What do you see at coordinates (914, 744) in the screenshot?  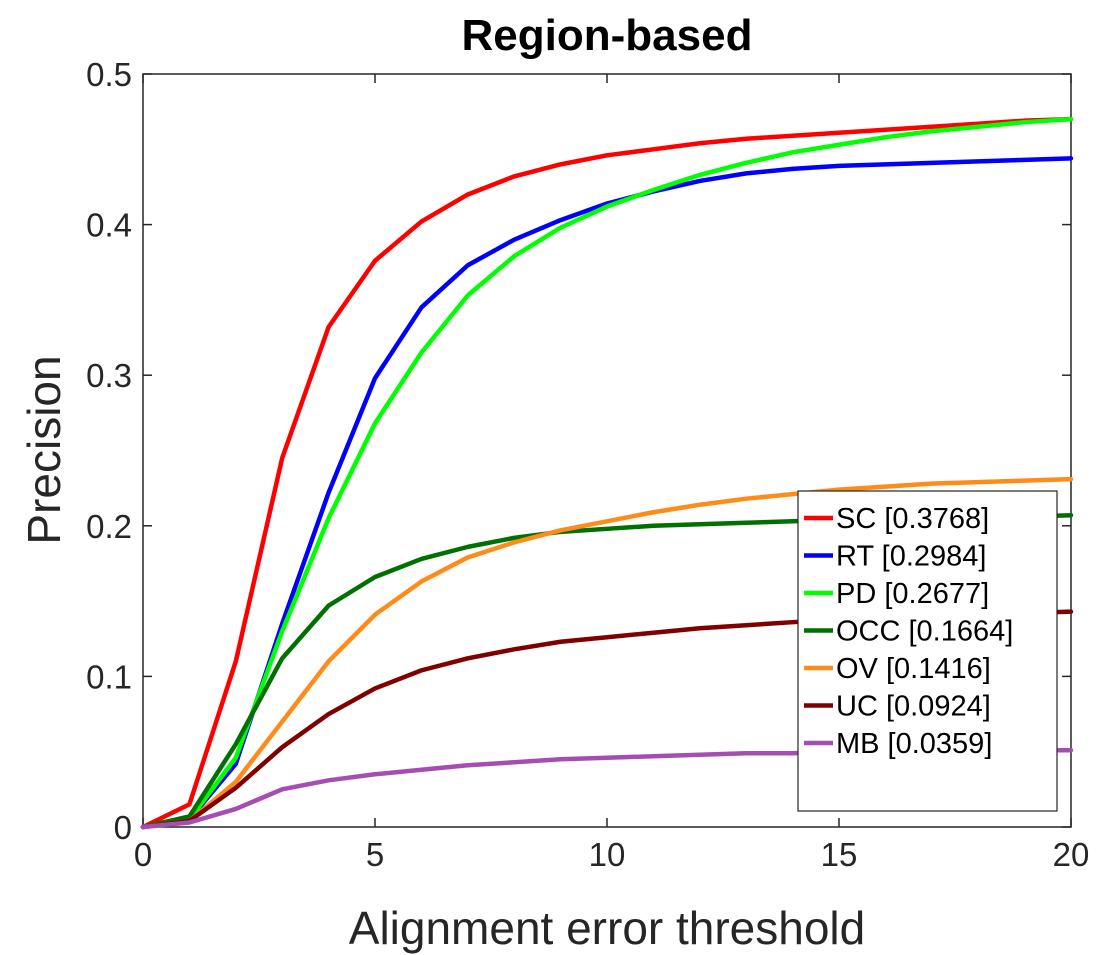 I see `legend-label-mb: MB [0.0359]` at bounding box center [914, 744].